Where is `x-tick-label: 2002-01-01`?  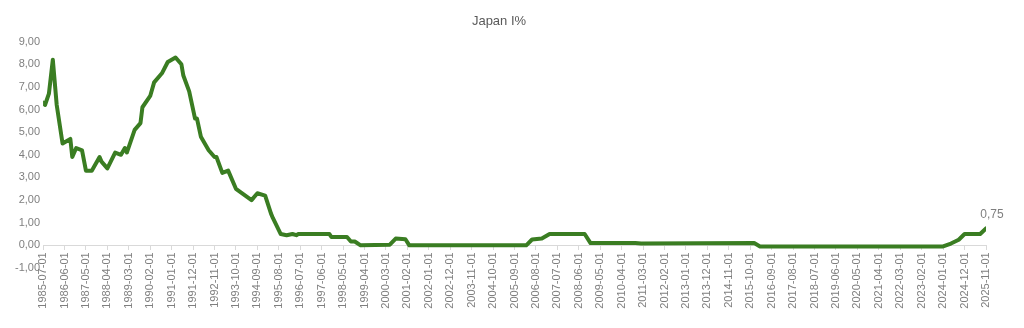 x-tick-label: 2002-01-01 is located at coordinates (427, 280).